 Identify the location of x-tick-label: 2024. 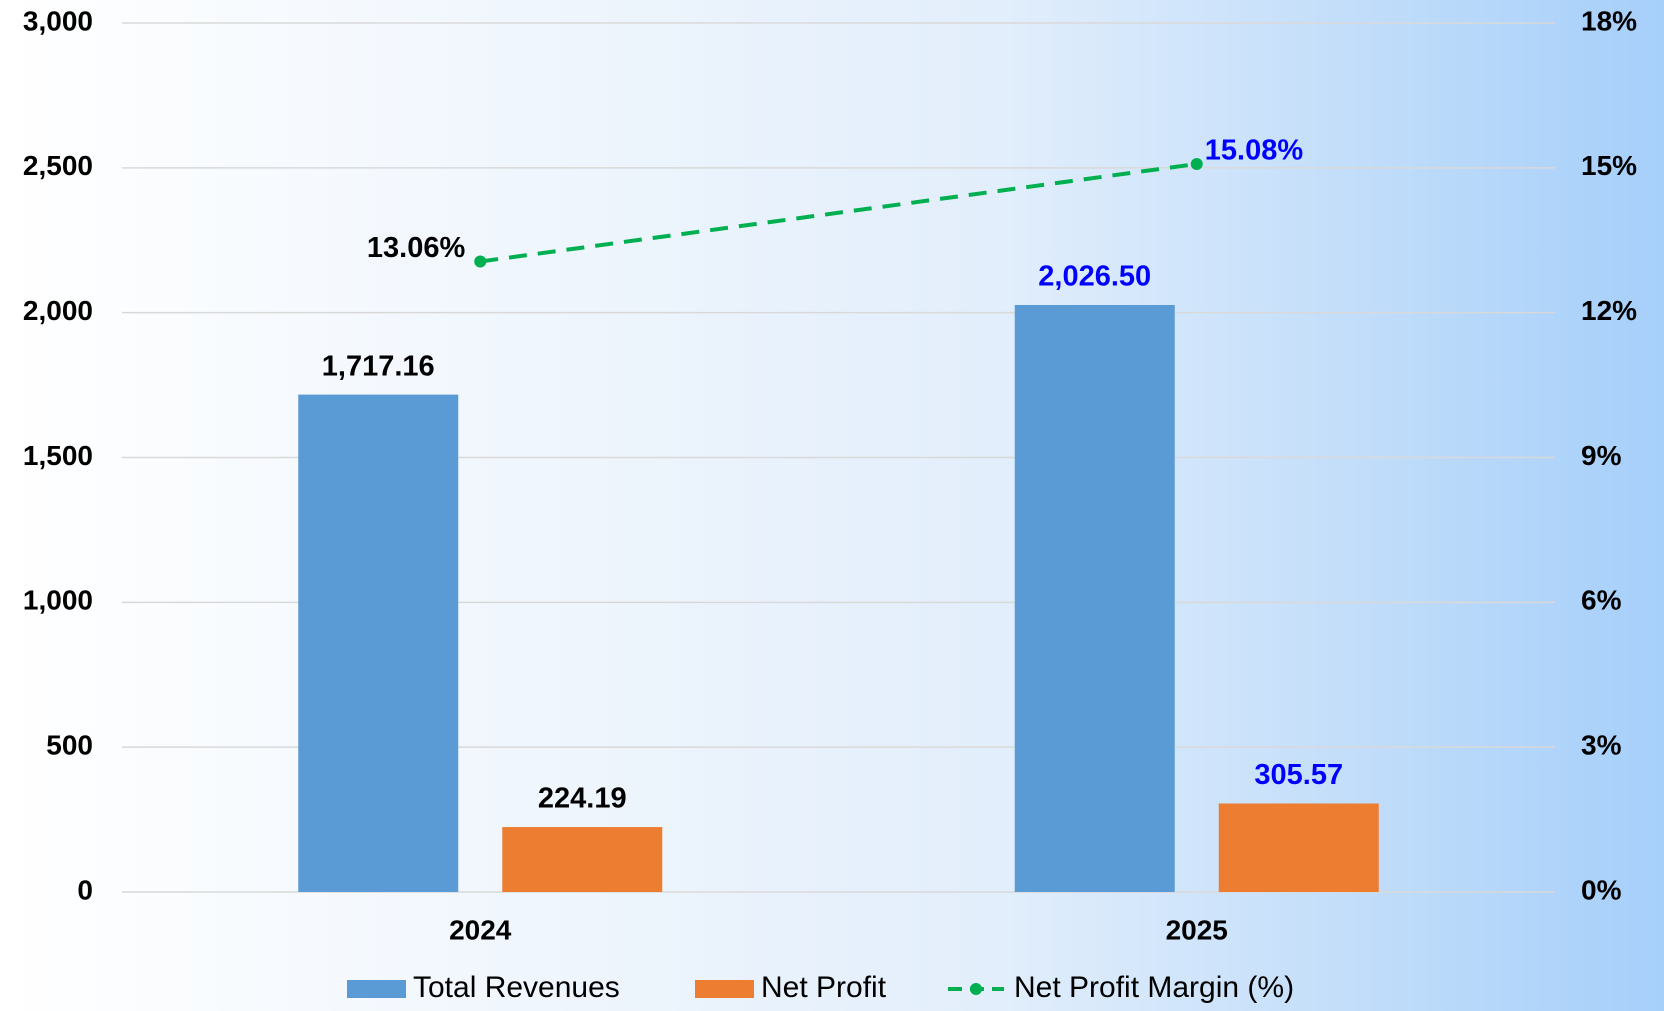
(480, 929).